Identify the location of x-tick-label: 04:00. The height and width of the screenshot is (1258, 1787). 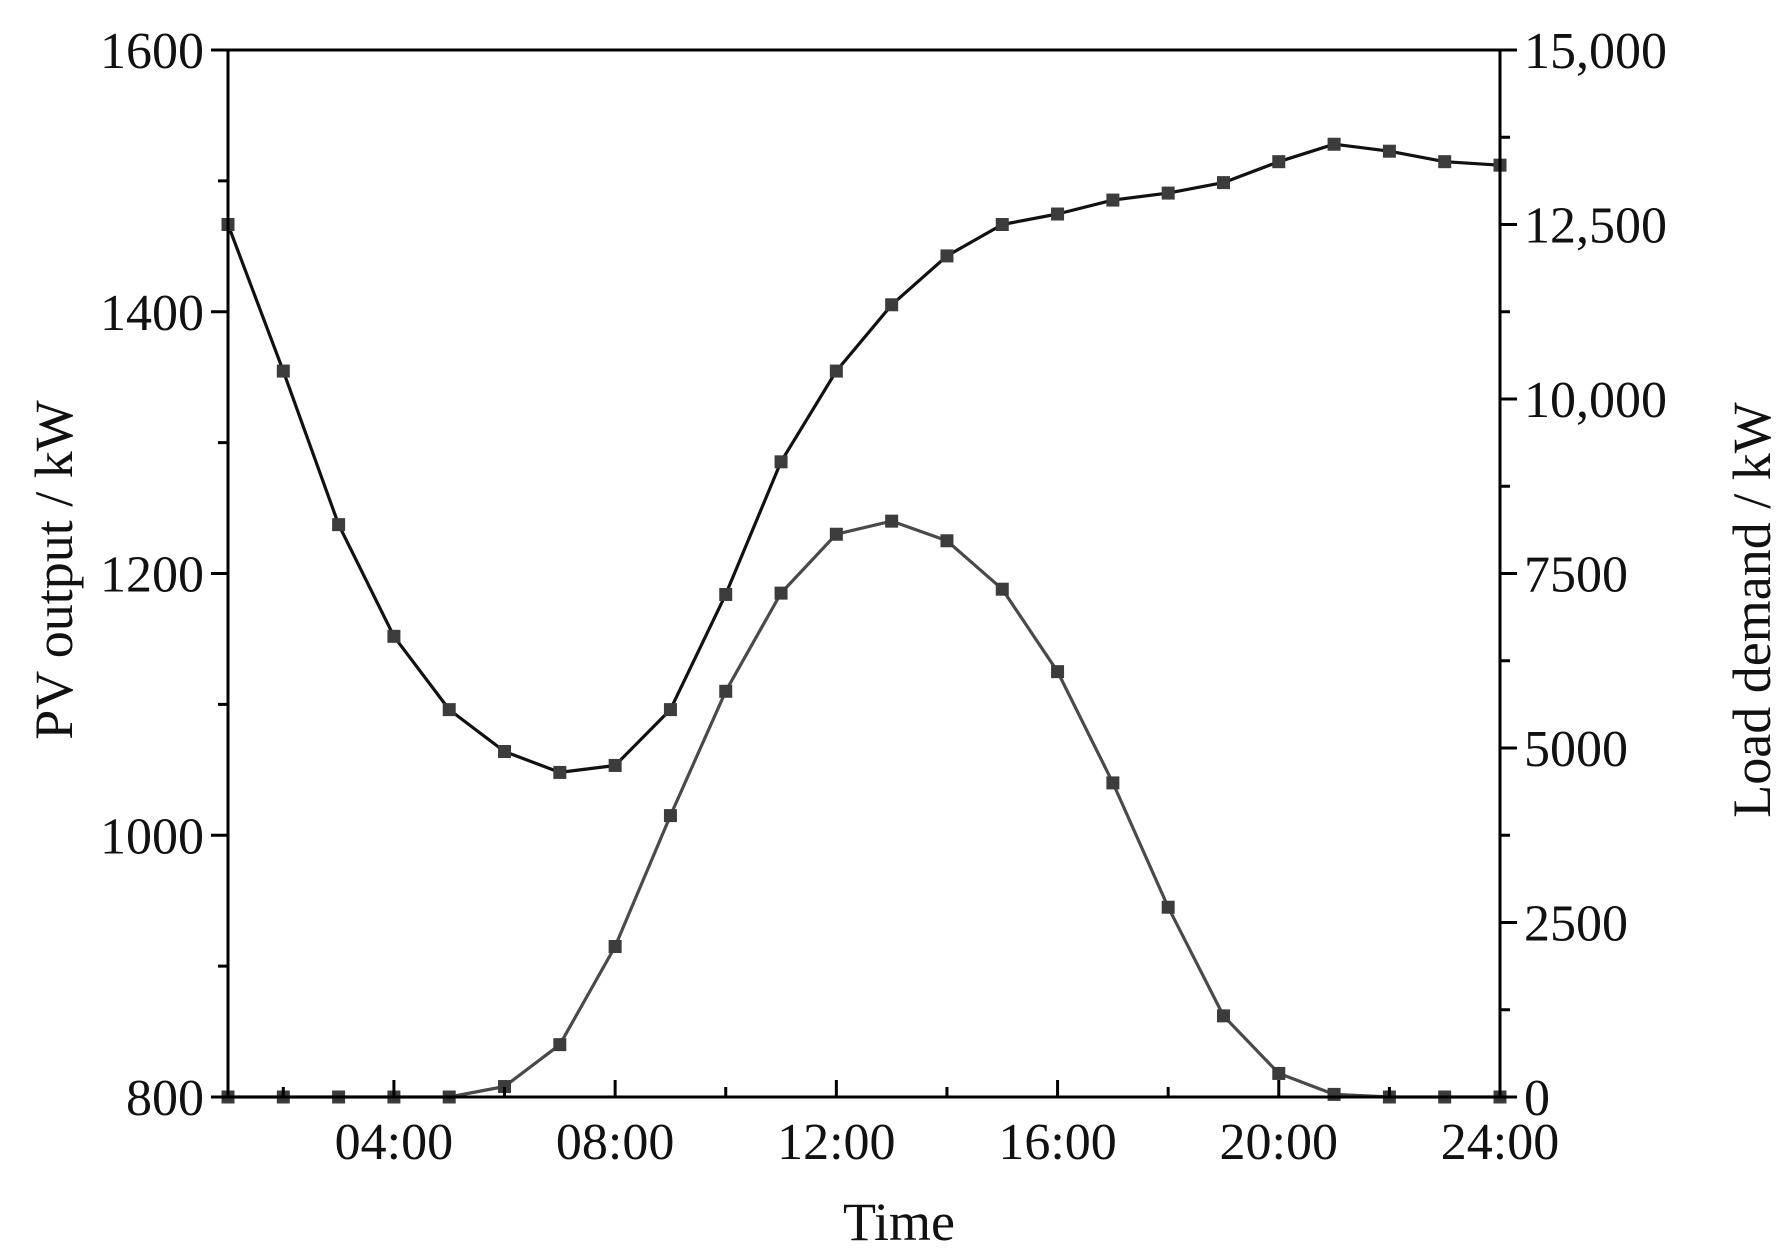
(394, 1142).